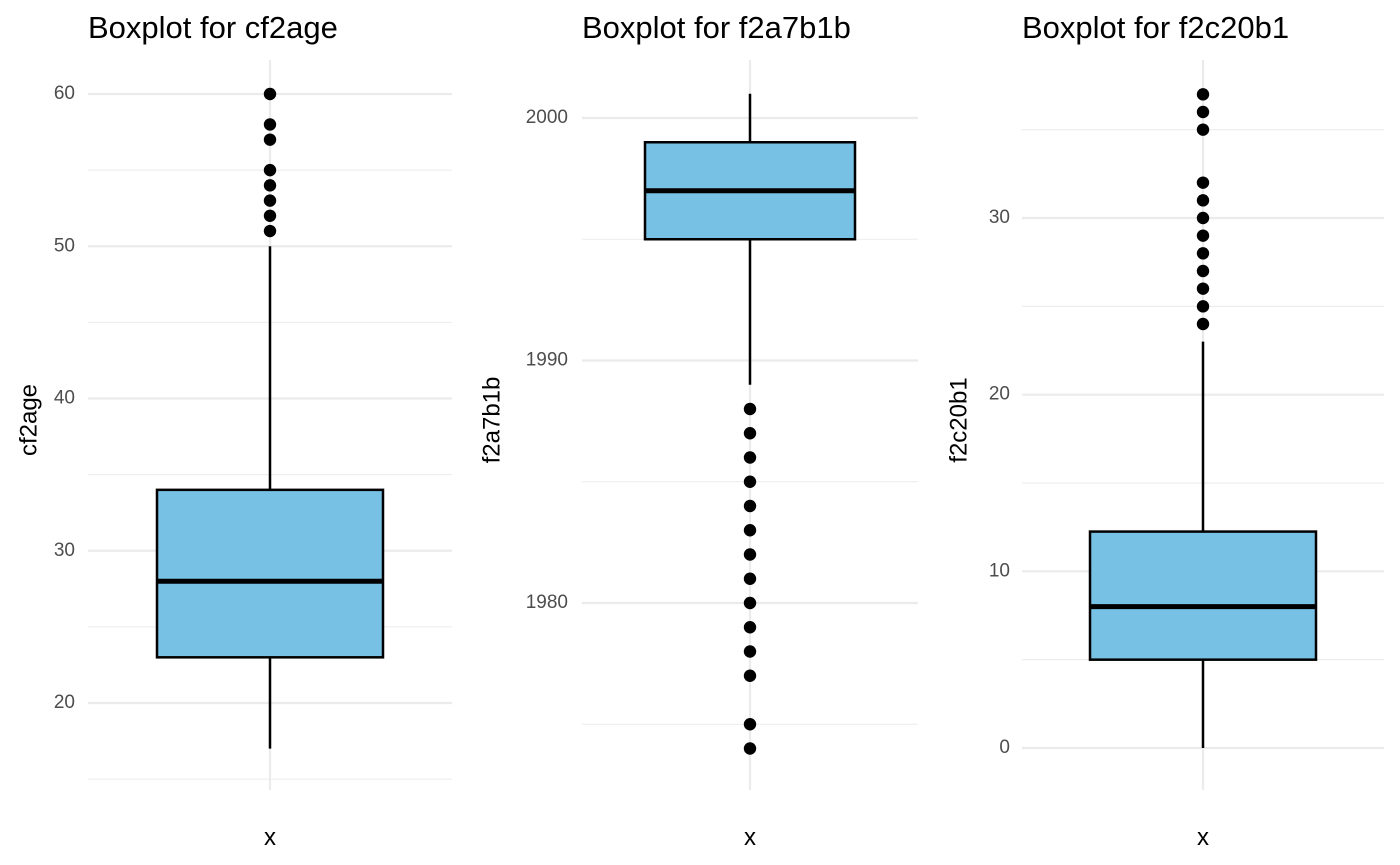 Image resolution: width=1400 pixels, height=865 pixels. Describe the element at coordinates (547, 360) in the screenshot. I see `y-tick-label: 1990` at that location.